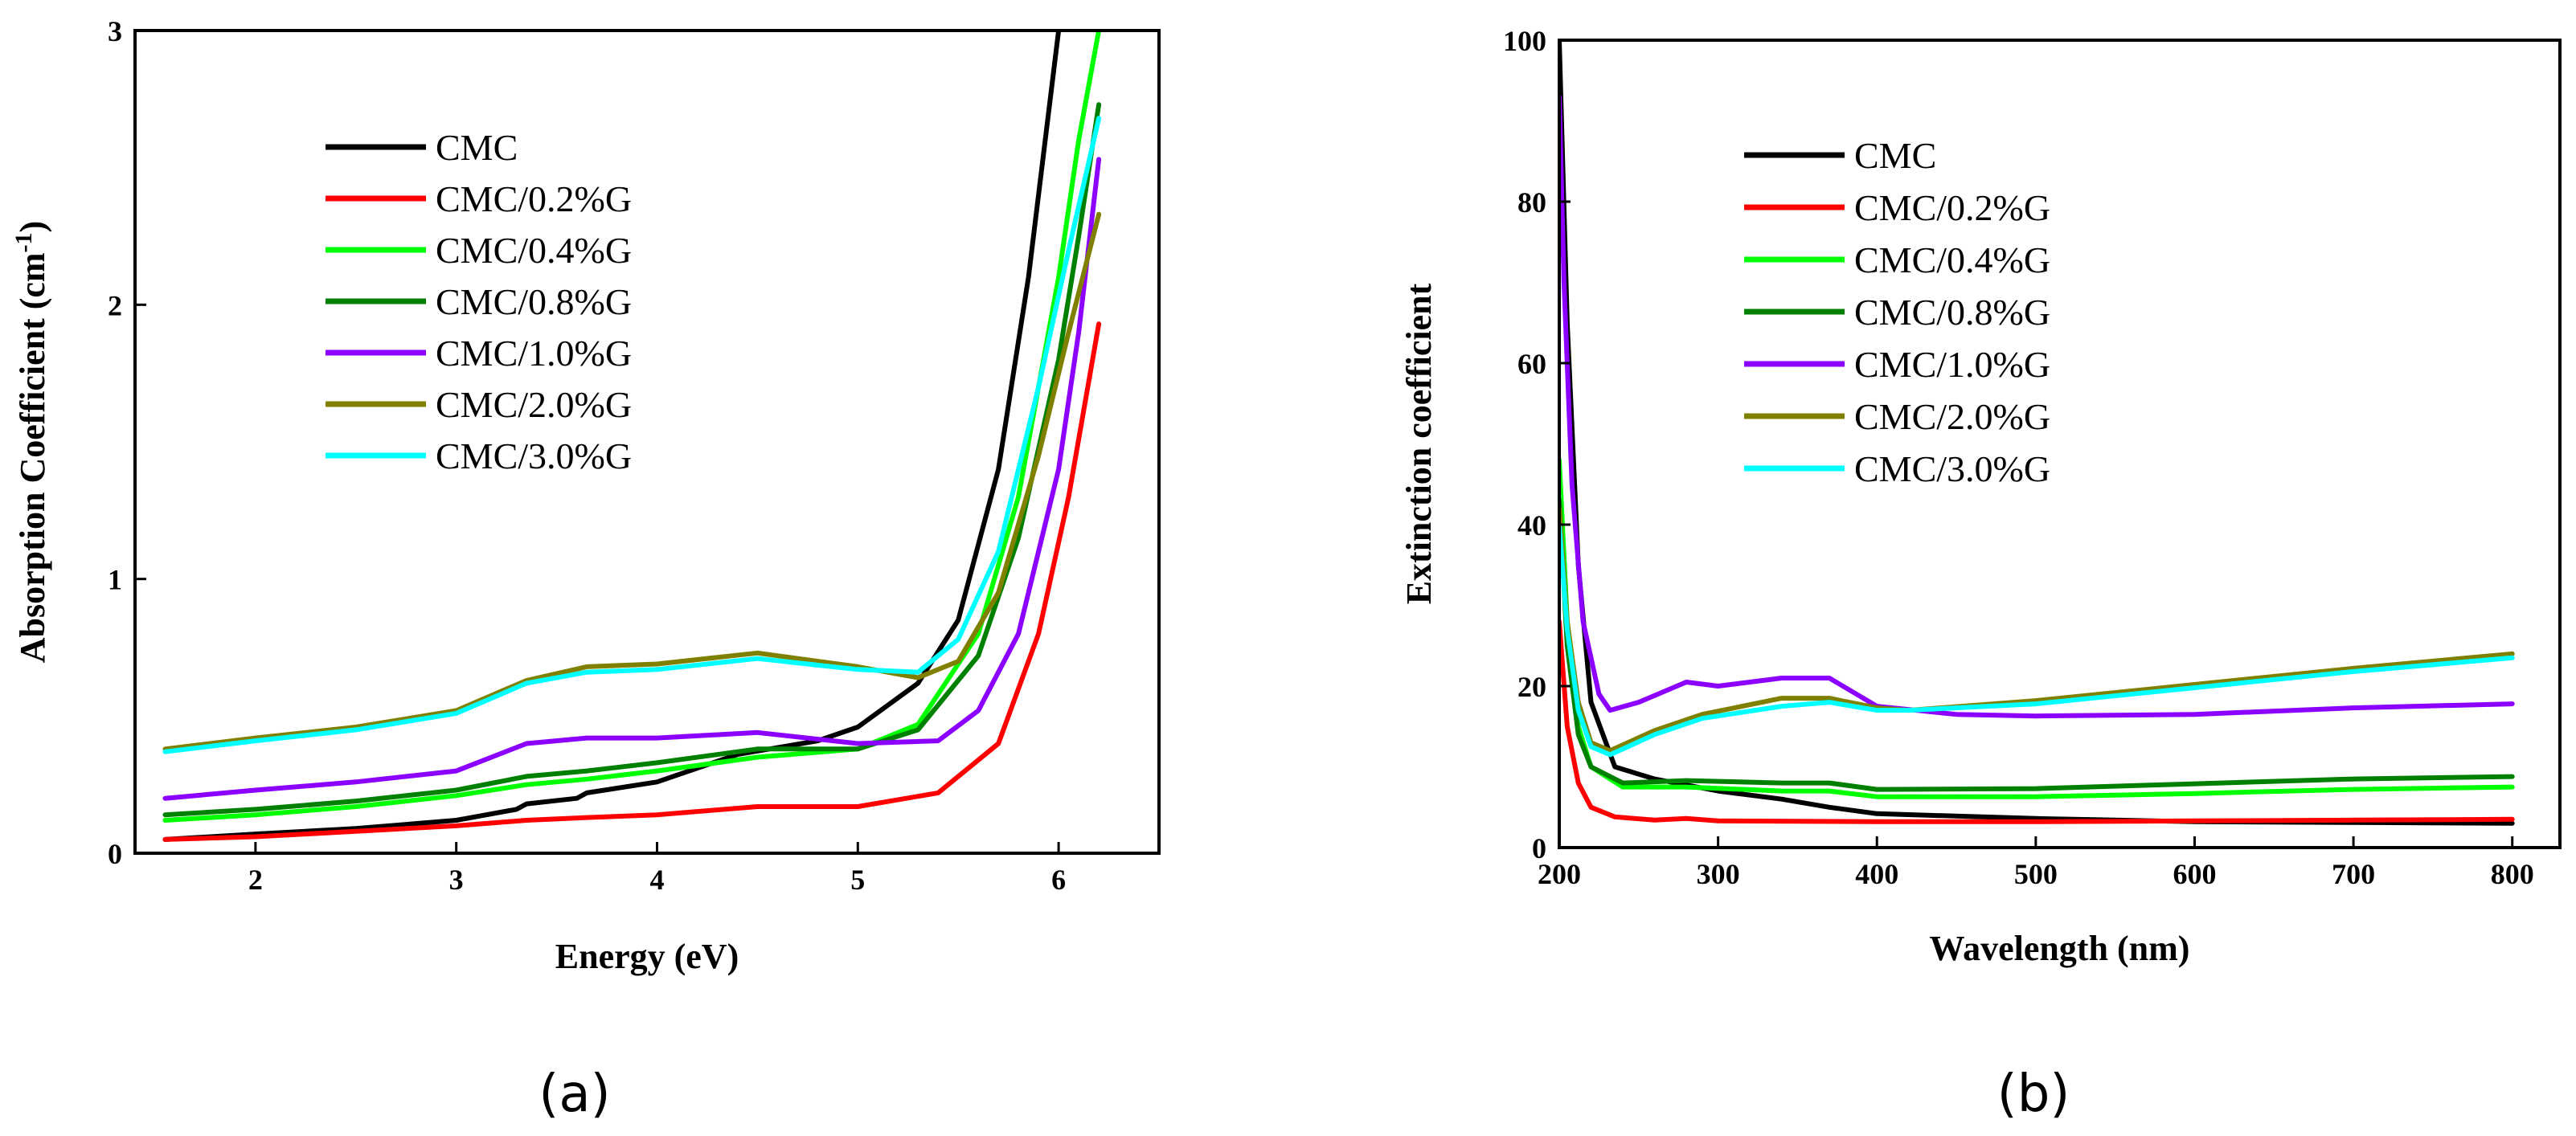 The image size is (2576, 1136). I want to click on series-line-cmc-0-8-g, so click(2037, 644).